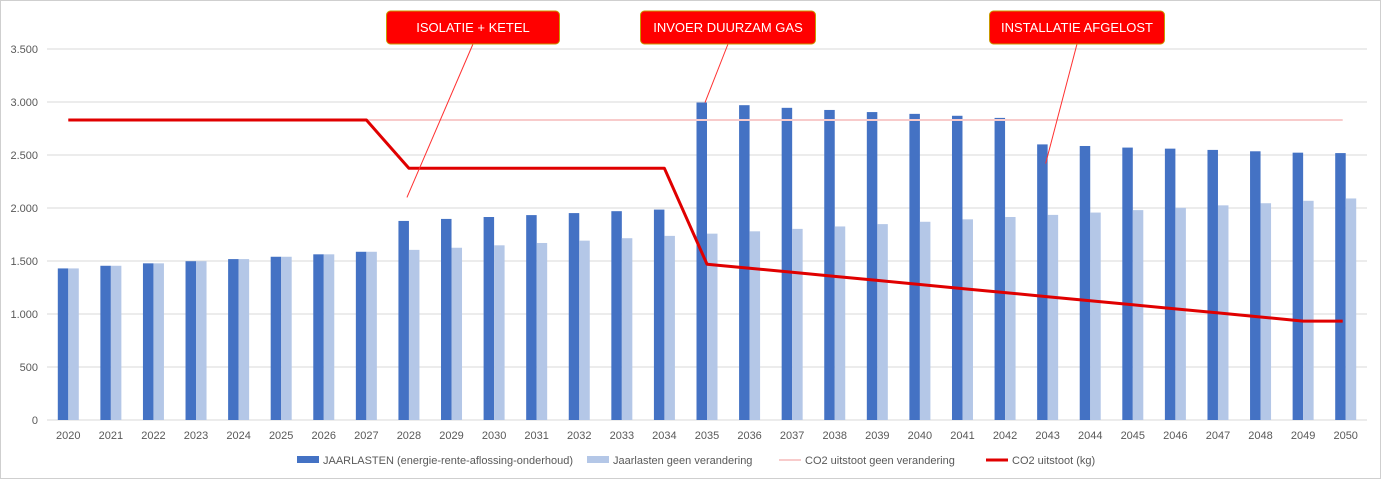 The height and width of the screenshot is (483, 1381). What do you see at coordinates (880, 461) in the screenshot?
I see `legend-label: CO2 uitstoot geen verandering` at bounding box center [880, 461].